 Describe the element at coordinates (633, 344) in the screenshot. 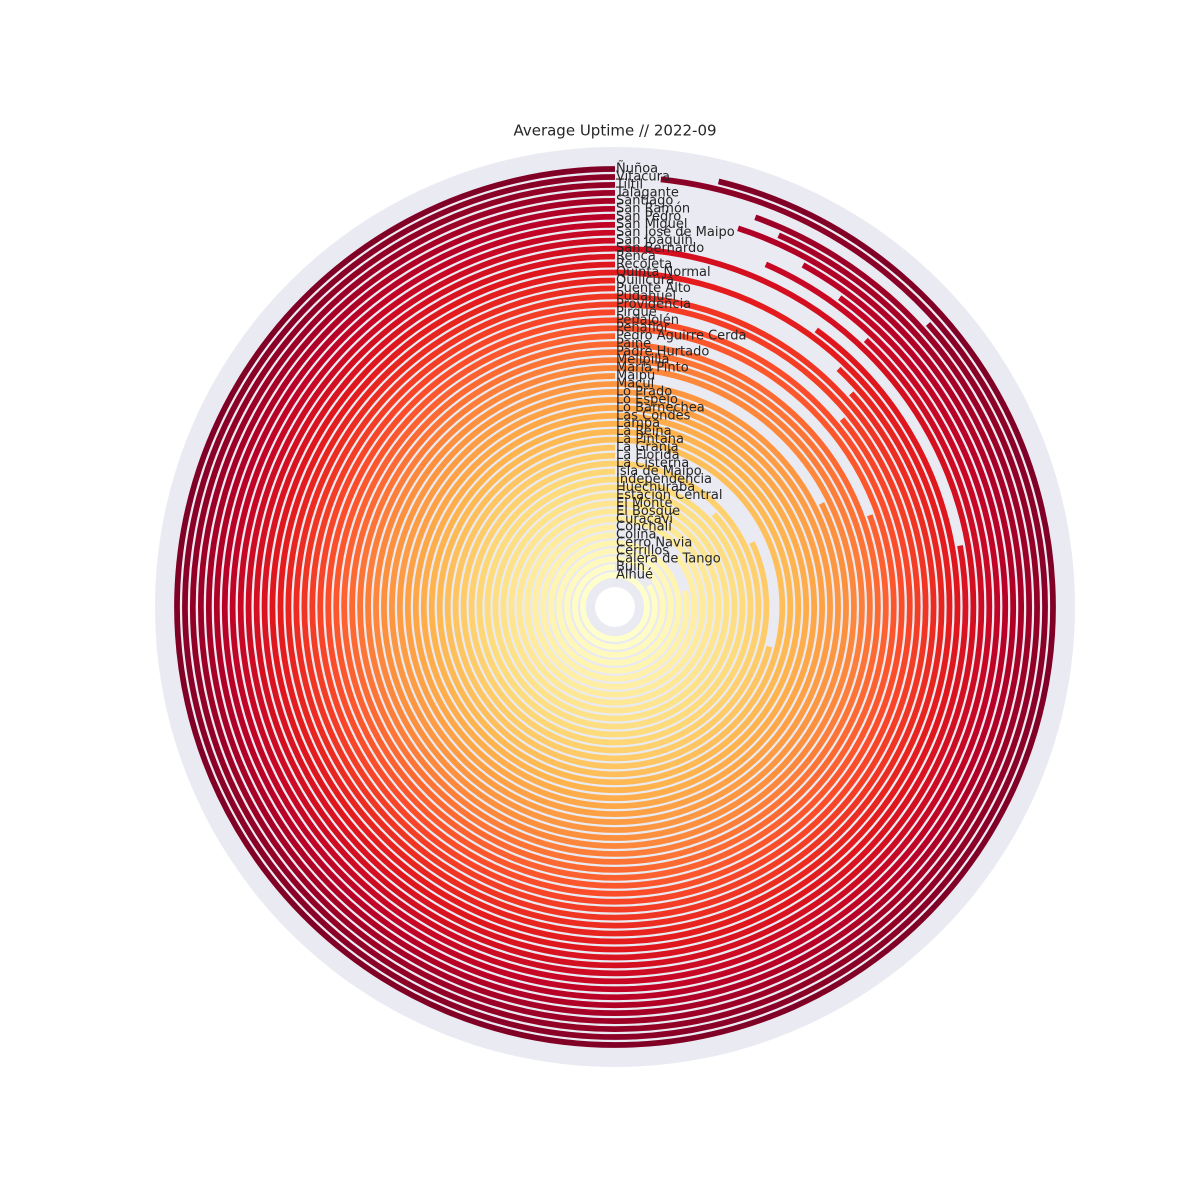

I see `category-label: Paine` at that location.